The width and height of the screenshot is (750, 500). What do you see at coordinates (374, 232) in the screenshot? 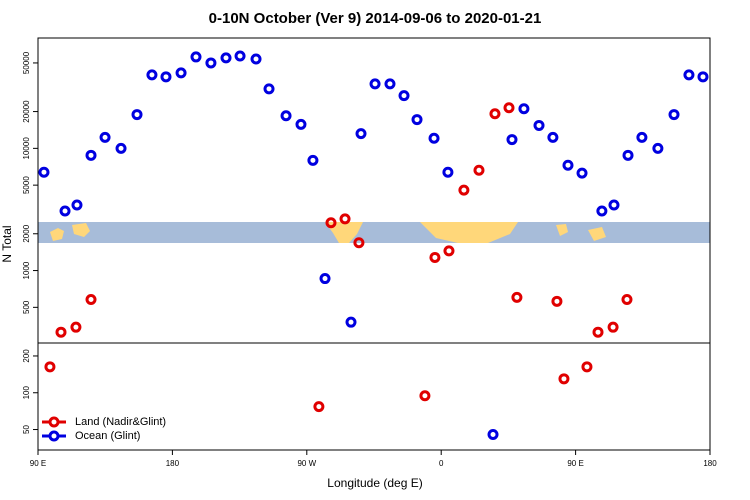
I see `map-strip` at bounding box center [374, 232].